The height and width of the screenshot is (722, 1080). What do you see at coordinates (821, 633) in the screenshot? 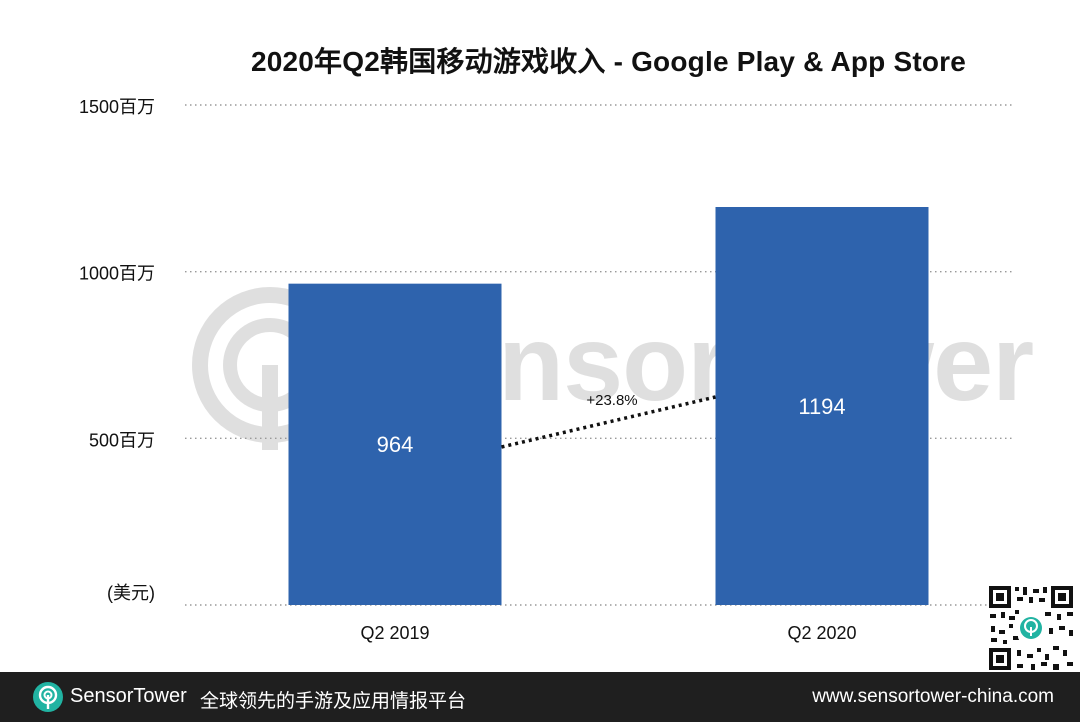
I see `x-tick-label-1: Q2 2020` at bounding box center [821, 633].